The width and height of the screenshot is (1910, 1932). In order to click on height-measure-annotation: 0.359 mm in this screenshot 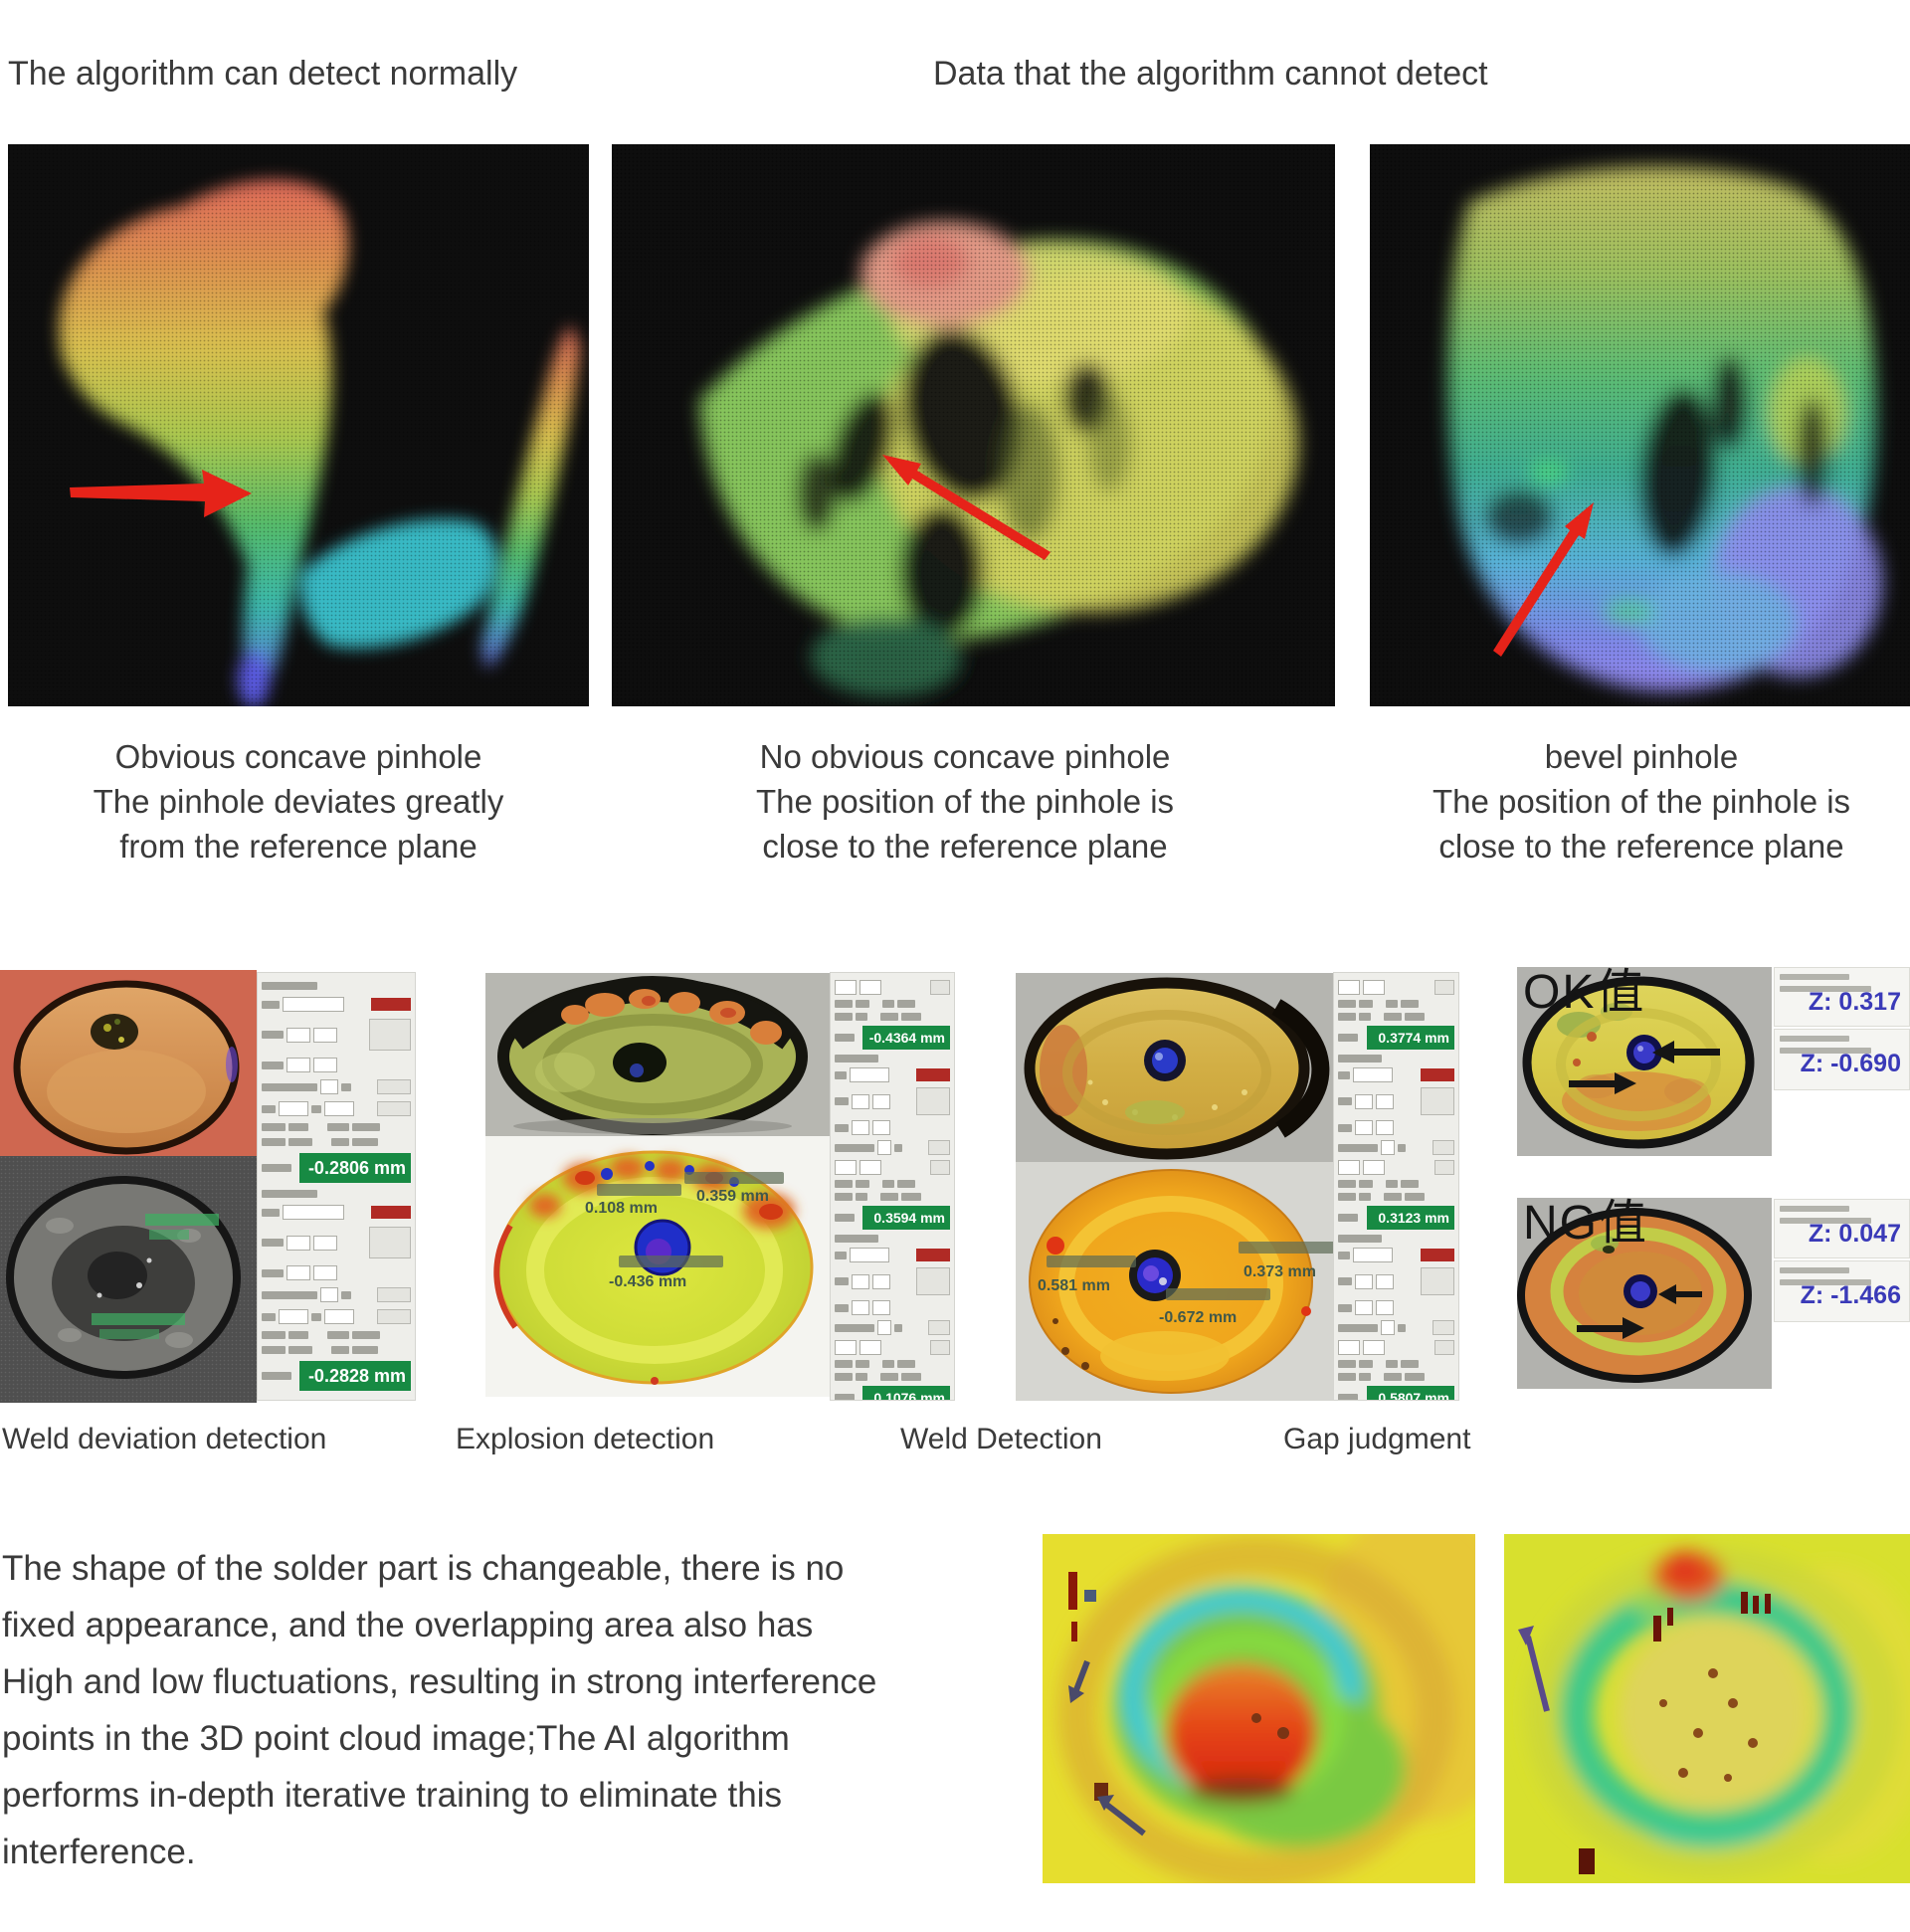, I will do `click(732, 1196)`.